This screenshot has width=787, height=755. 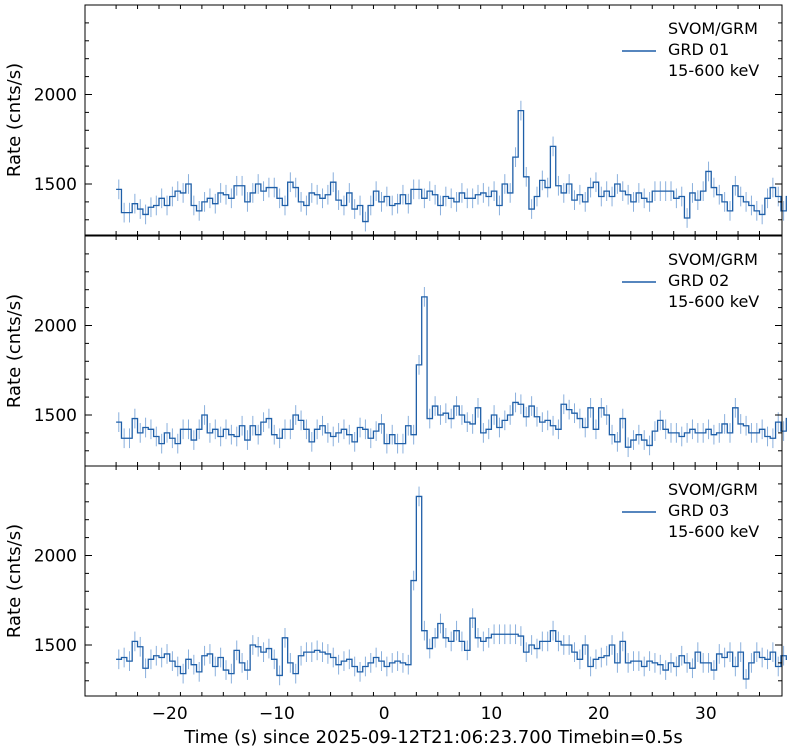 I want to click on legend-entry: GRD 02, so click(x=698, y=280).